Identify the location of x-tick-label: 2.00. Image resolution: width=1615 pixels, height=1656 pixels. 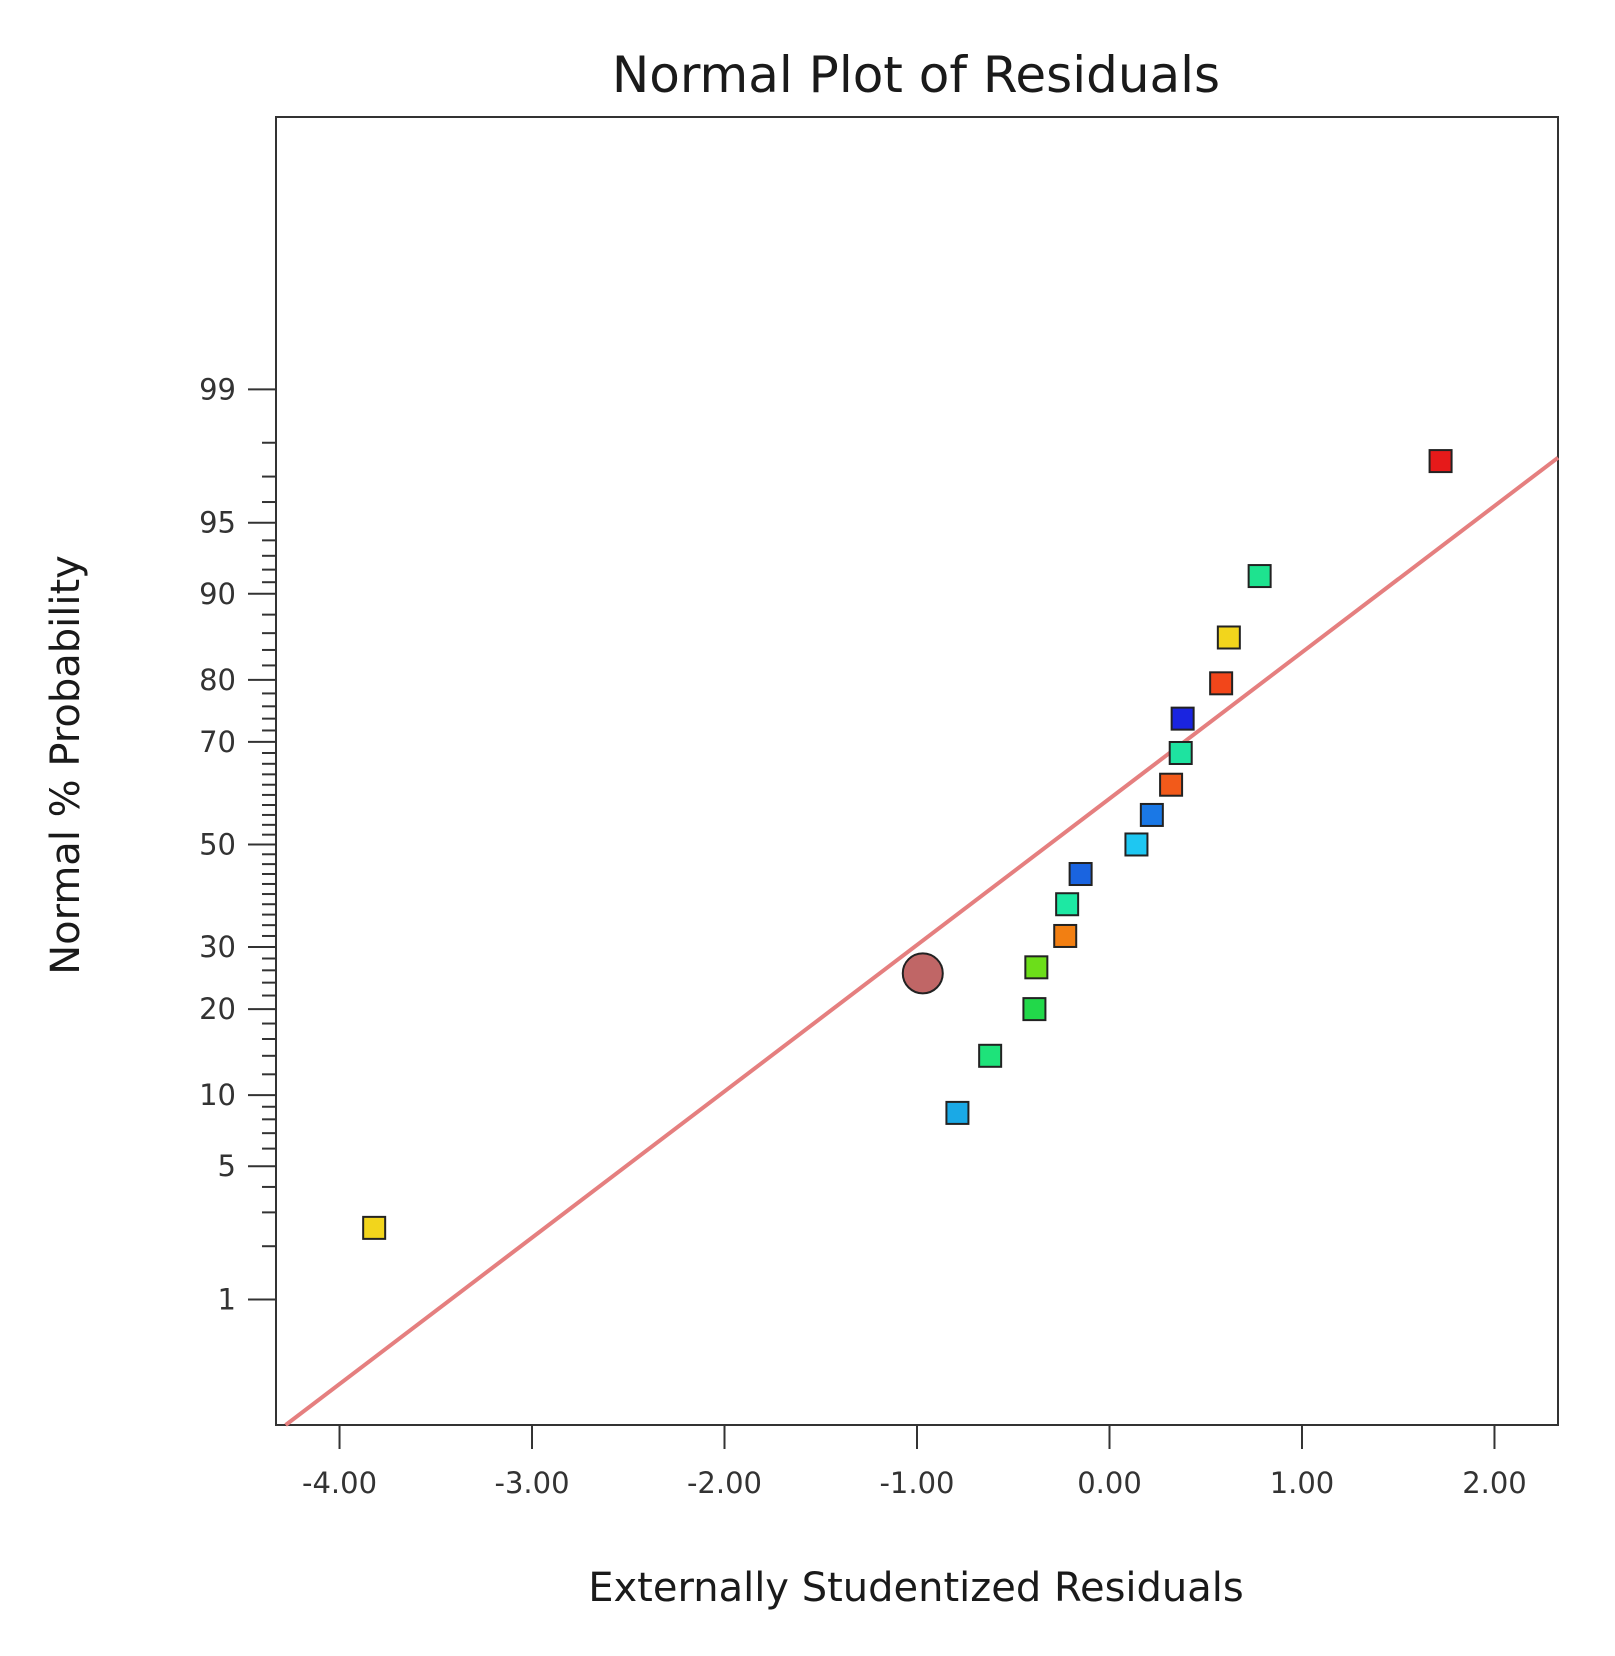
(1494, 1483).